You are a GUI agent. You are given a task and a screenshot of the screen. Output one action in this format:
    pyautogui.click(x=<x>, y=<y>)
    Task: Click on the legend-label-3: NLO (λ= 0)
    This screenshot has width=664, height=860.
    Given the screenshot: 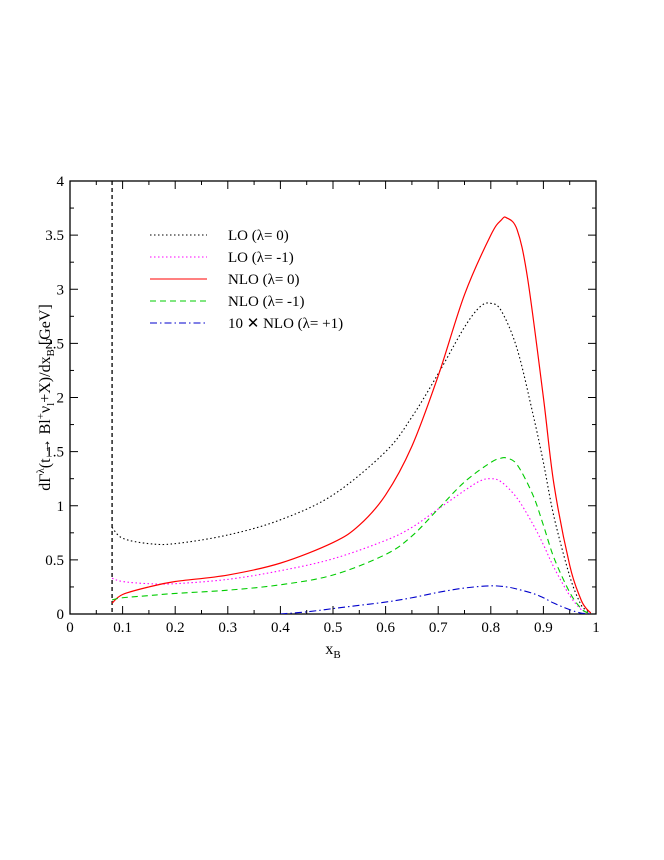 What is the action you would take?
    pyautogui.click(x=264, y=280)
    